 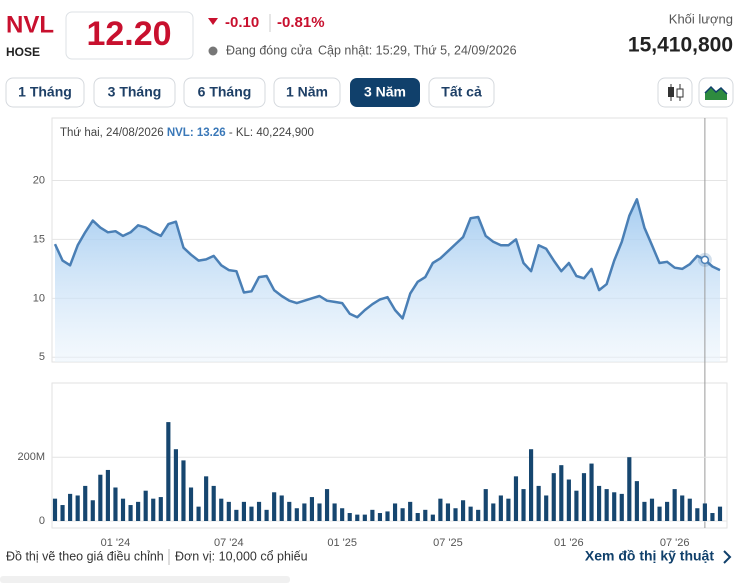 What do you see at coordinates (675, 543) in the screenshot?
I see `x-tick-label: 07 '26` at bounding box center [675, 543].